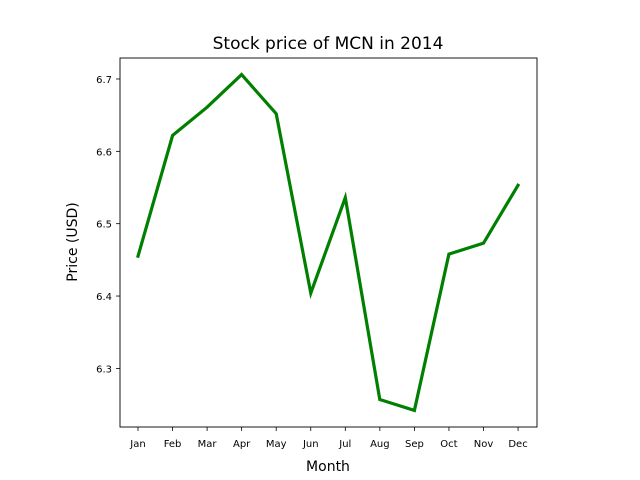 This screenshot has height=480, width=640. Describe the element at coordinates (310, 444) in the screenshot. I see `x-tick-label: Jun` at that location.